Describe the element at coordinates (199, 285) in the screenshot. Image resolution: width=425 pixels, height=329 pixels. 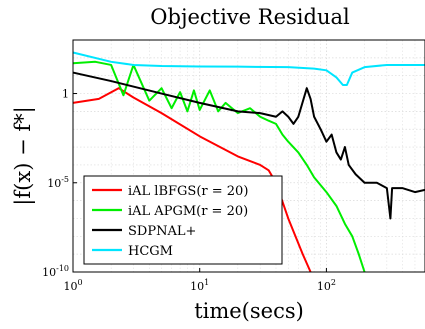
I see `x-tick-label: 10¹` at that location.